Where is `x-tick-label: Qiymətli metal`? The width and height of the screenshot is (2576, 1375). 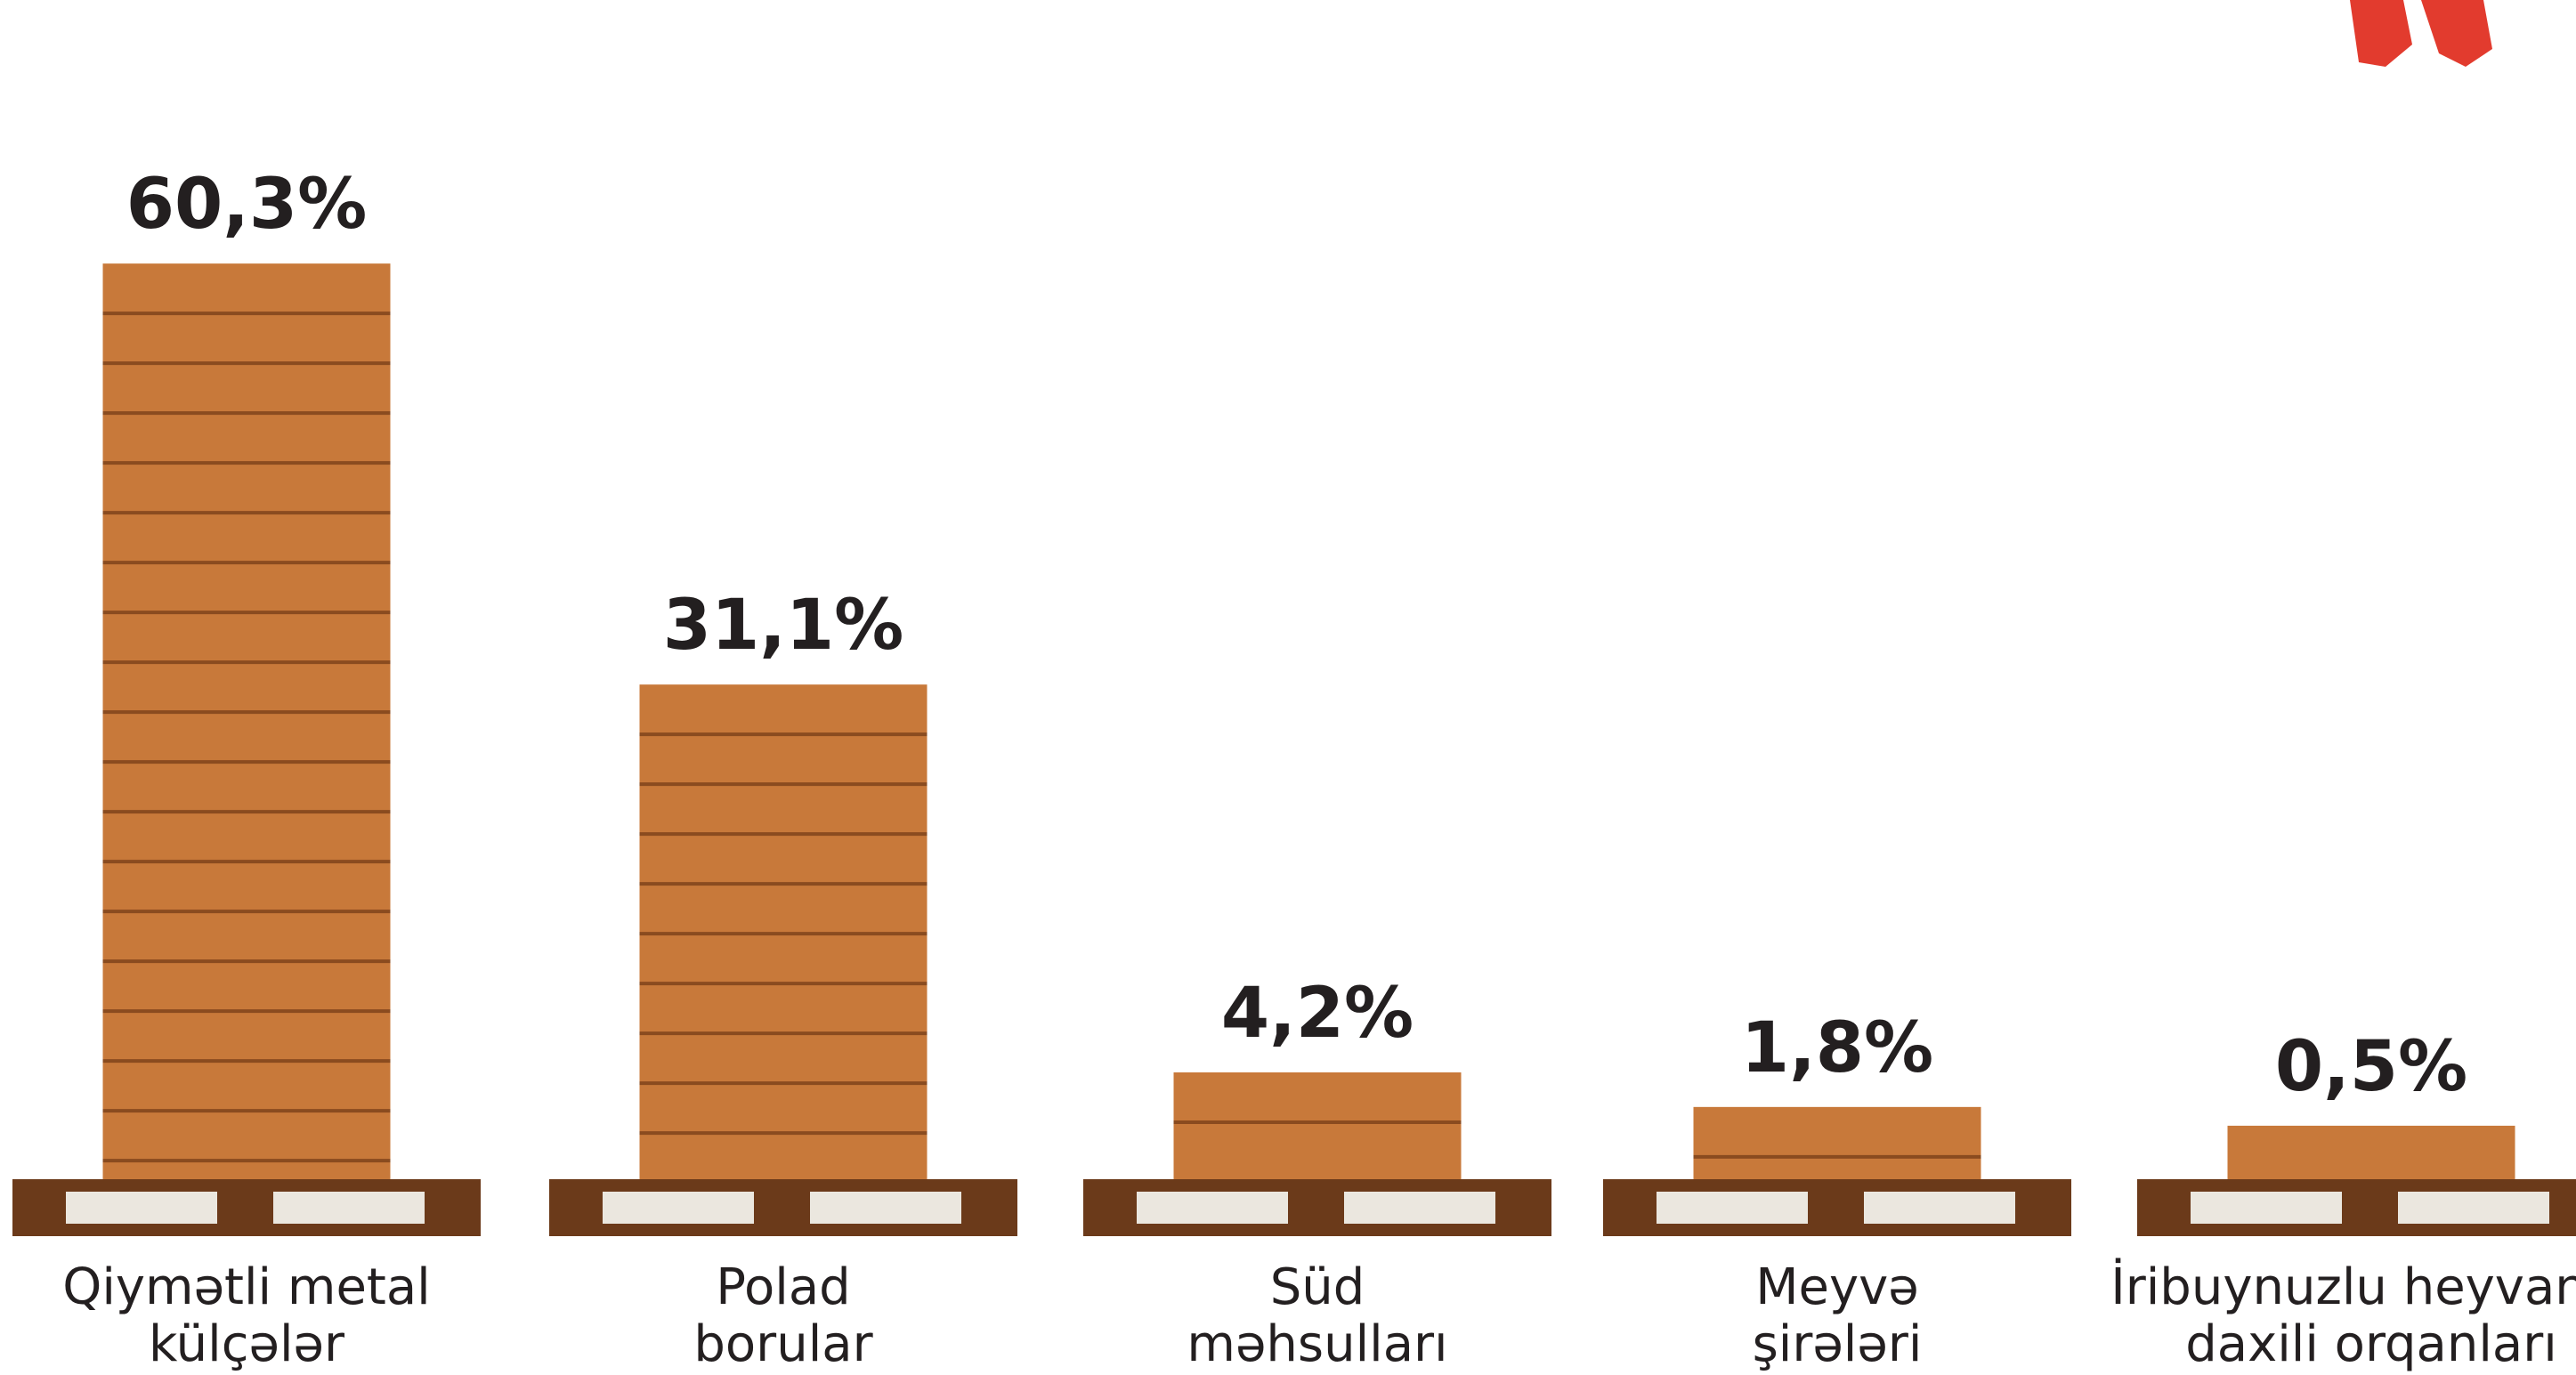 x-tick-label: Qiymətli metal is located at coordinates (246, 1287).